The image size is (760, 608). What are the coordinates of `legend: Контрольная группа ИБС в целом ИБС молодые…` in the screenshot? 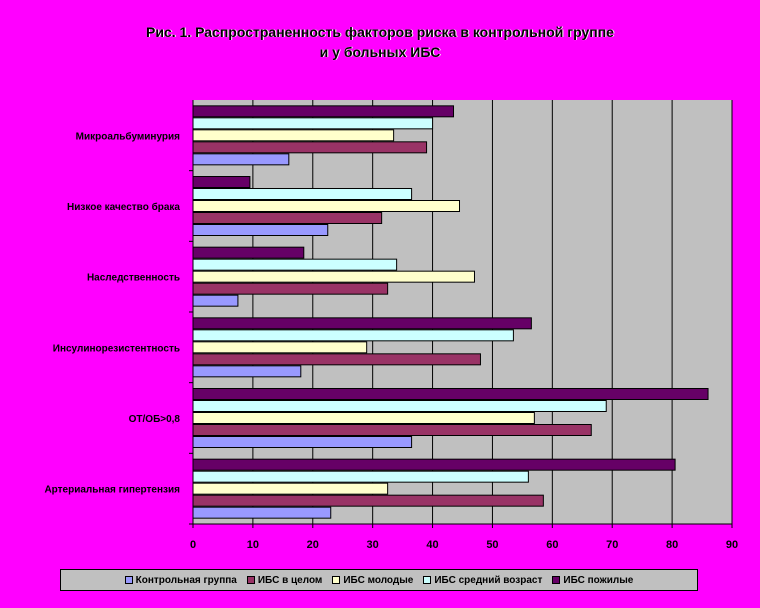 It's located at (379, 580).